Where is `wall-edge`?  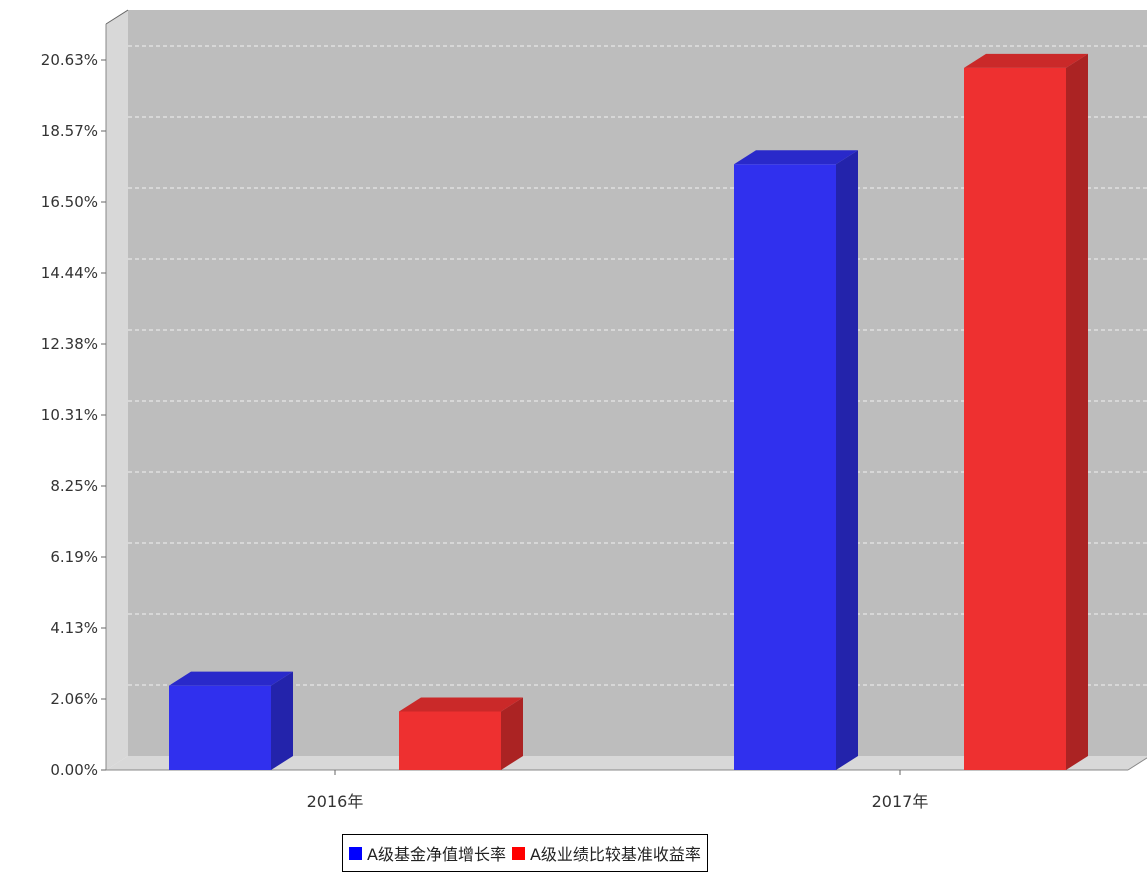 wall-edge is located at coordinates (117, 17).